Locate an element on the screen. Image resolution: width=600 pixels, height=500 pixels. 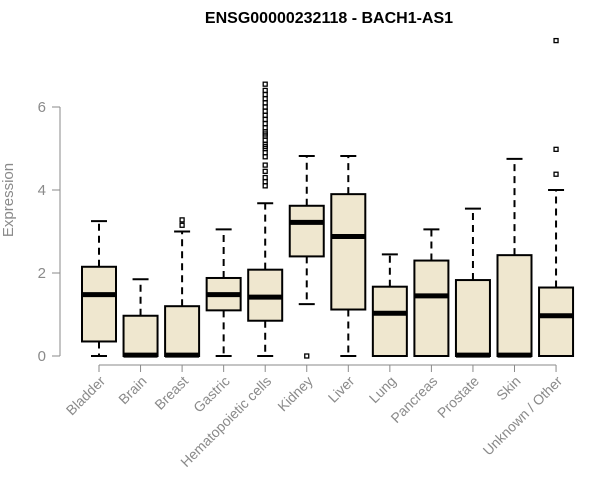
x-tick-label-prostate: Prostate is located at coordinates (458, 397).